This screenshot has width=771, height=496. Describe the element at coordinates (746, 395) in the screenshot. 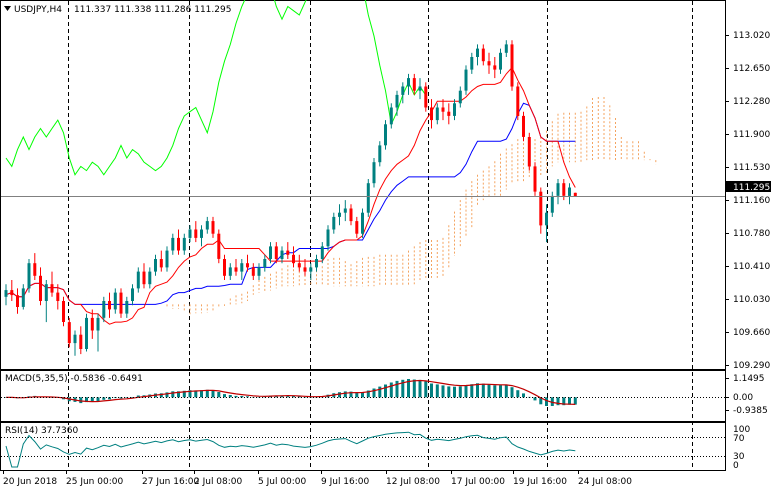

I see `macd-axis: 1.1495 0.00 -0.9385` at that location.